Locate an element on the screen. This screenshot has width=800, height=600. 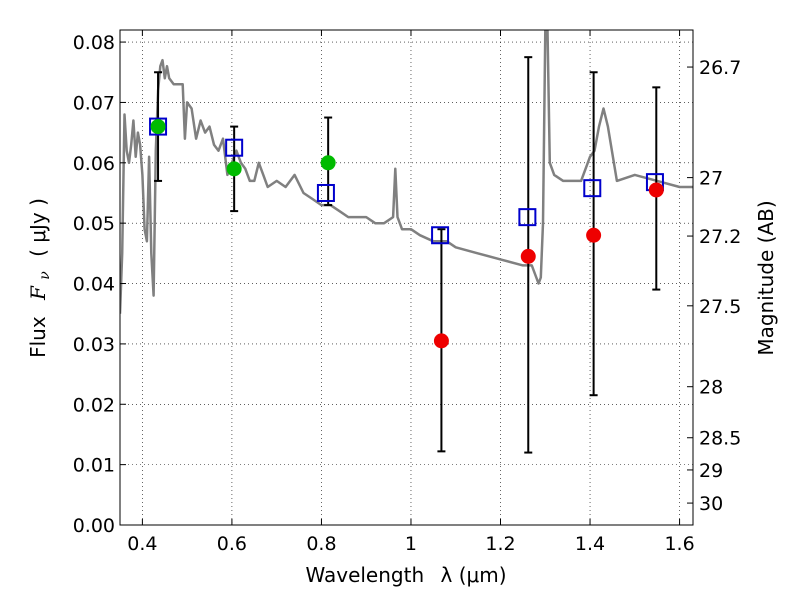
y-tick-label: 0.08 is located at coordinates (94, 43).